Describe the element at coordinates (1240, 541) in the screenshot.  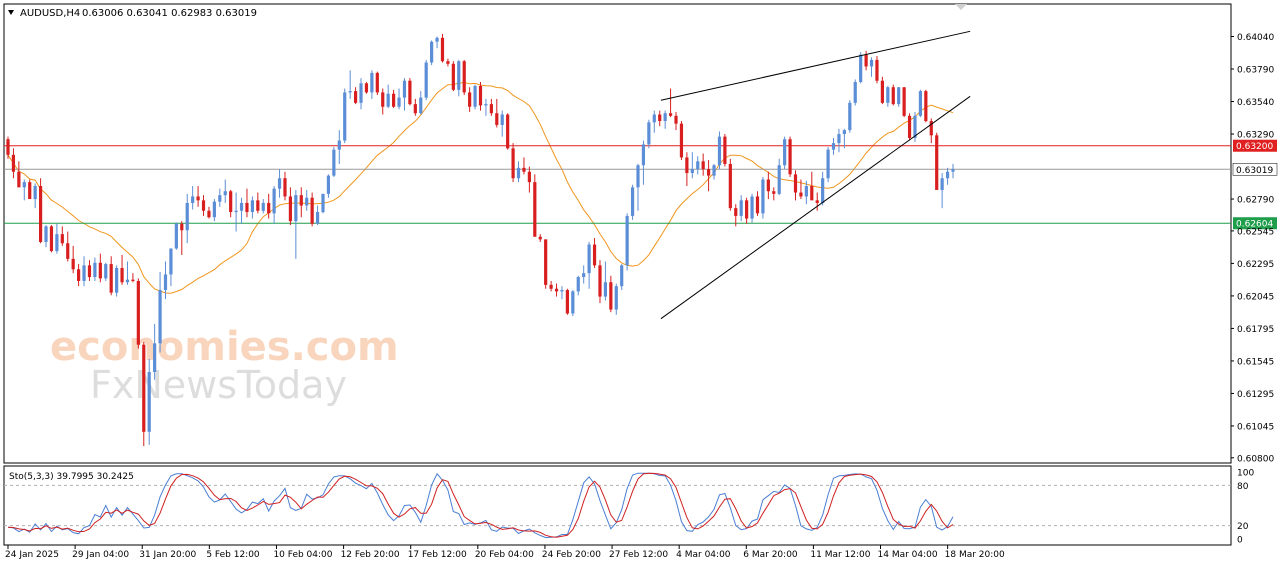
I see `oscillator-tick-label: 0` at that location.